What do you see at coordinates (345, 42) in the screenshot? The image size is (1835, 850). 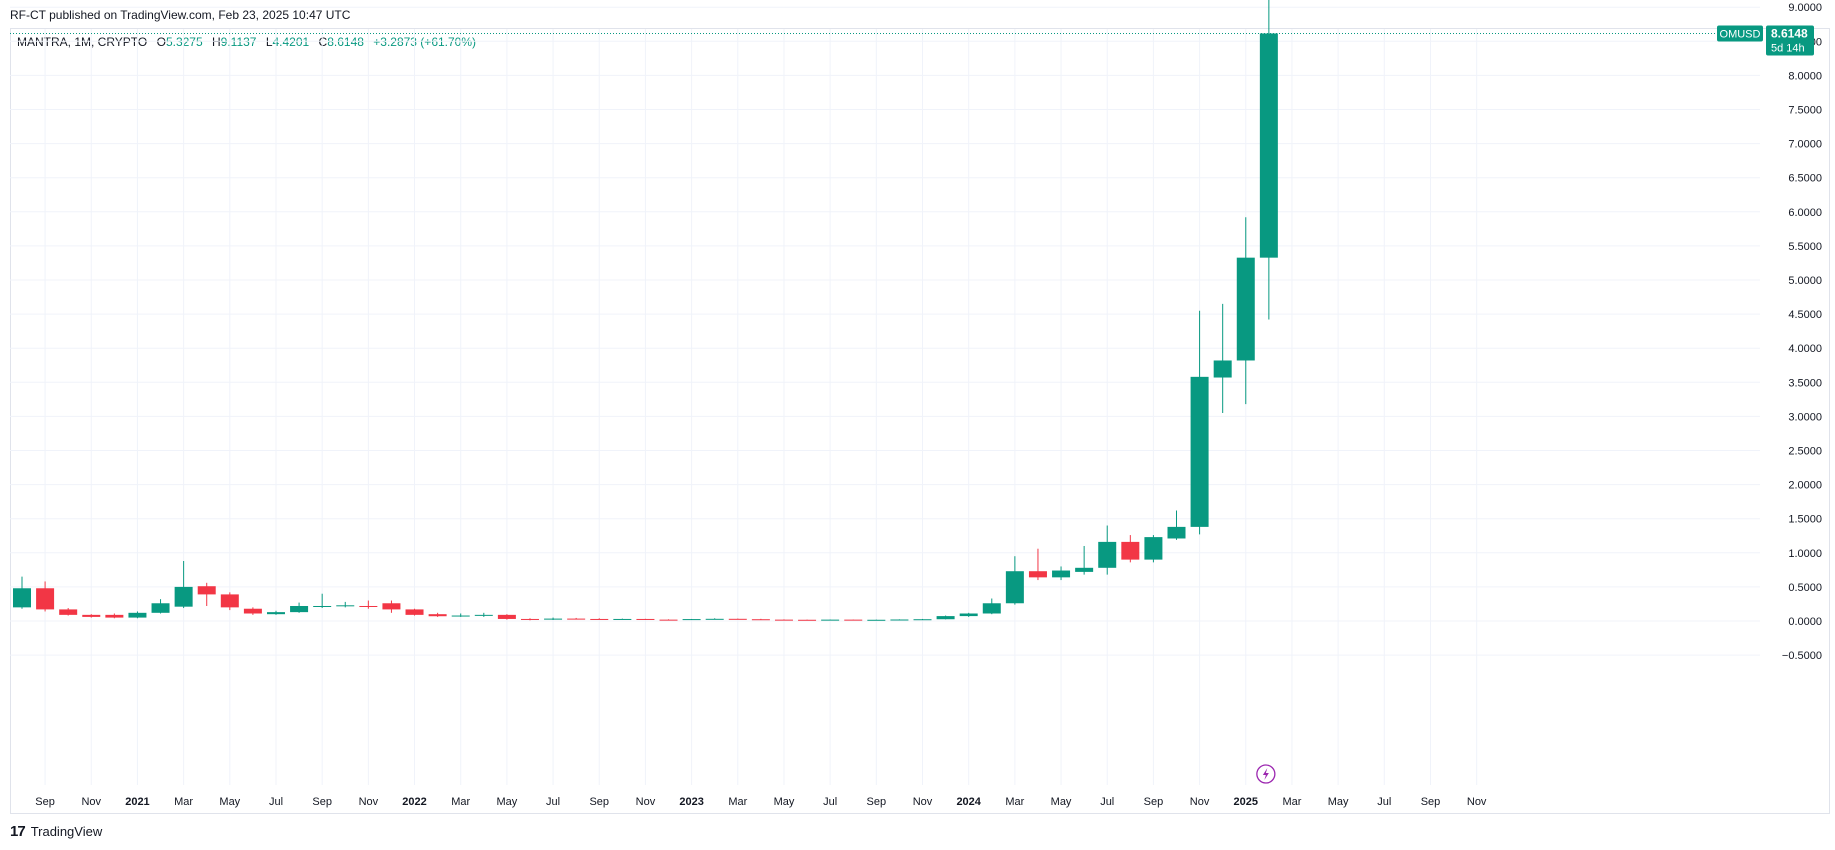 I see `close-value: 8.6148` at bounding box center [345, 42].